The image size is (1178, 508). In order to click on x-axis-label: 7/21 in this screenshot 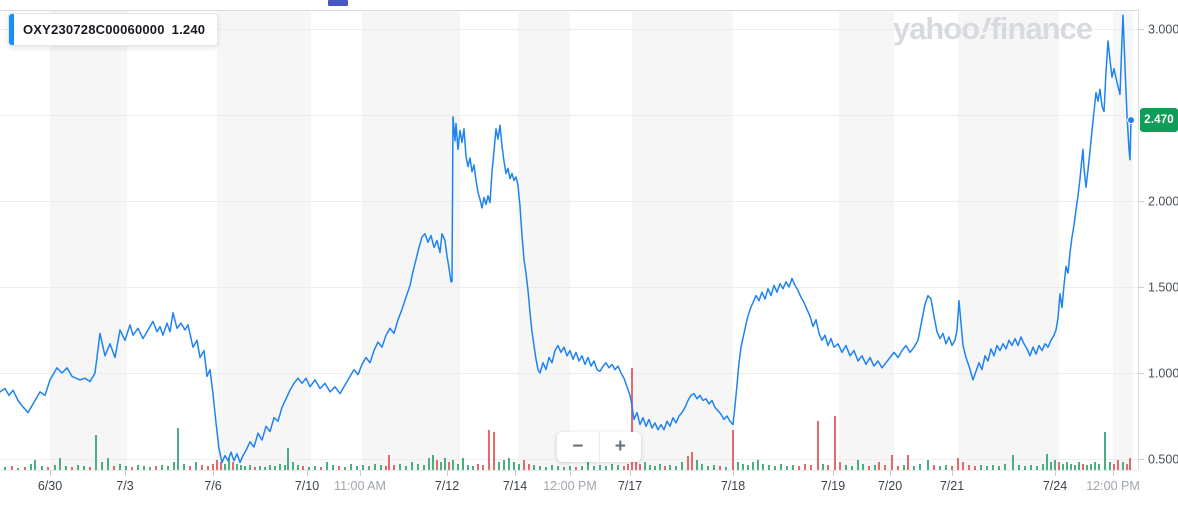, I will do `click(952, 486)`.